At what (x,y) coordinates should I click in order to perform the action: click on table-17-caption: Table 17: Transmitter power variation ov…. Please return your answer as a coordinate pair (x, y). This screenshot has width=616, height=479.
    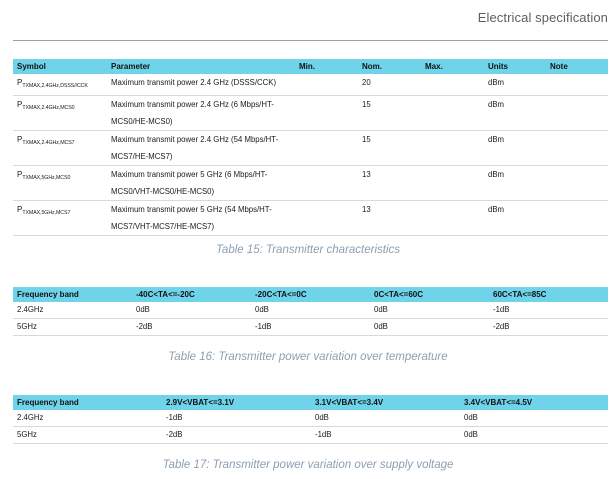
    Looking at the image, I should click on (308, 465).